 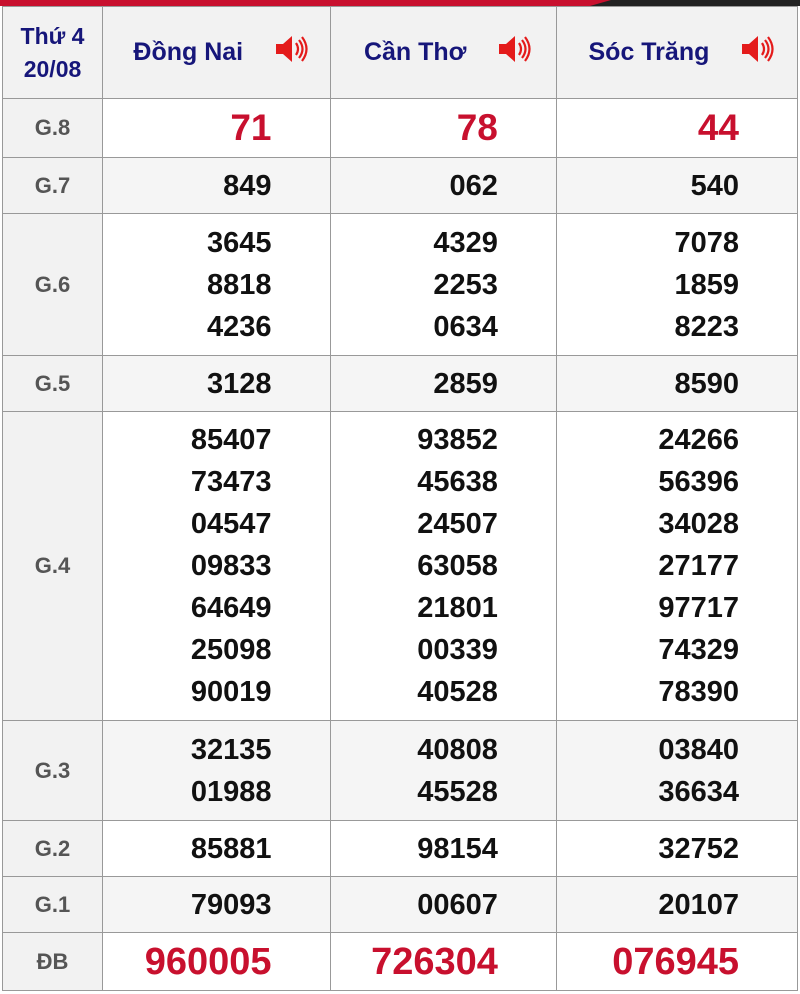 What do you see at coordinates (457, 650) in the screenshot?
I see `prize-number: 00339` at bounding box center [457, 650].